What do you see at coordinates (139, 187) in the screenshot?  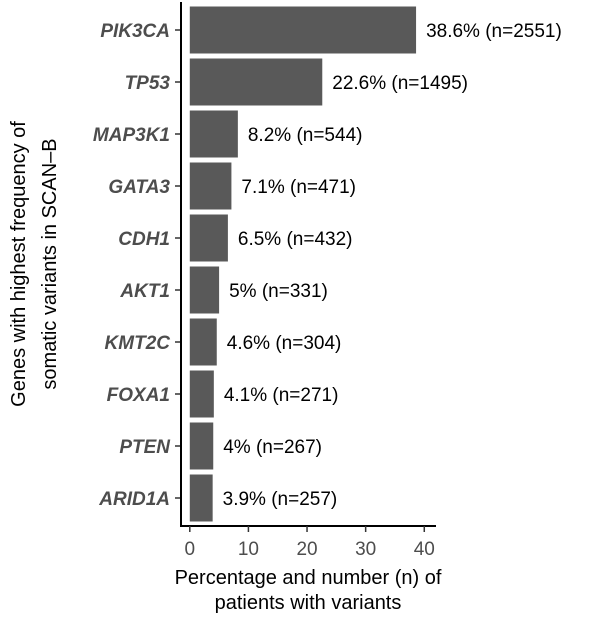 I see `category-label-gata3: GATA3` at bounding box center [139, 187].